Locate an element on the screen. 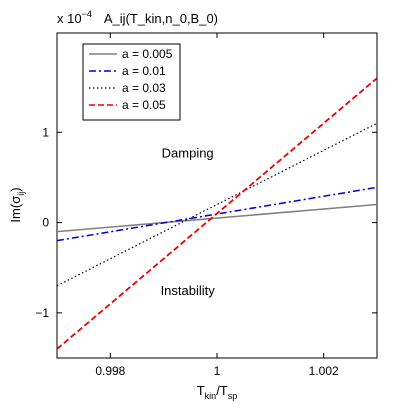  scale-suffix: A_ij(T_kin,n_0,B_0) is located at coordinates (161, 18).